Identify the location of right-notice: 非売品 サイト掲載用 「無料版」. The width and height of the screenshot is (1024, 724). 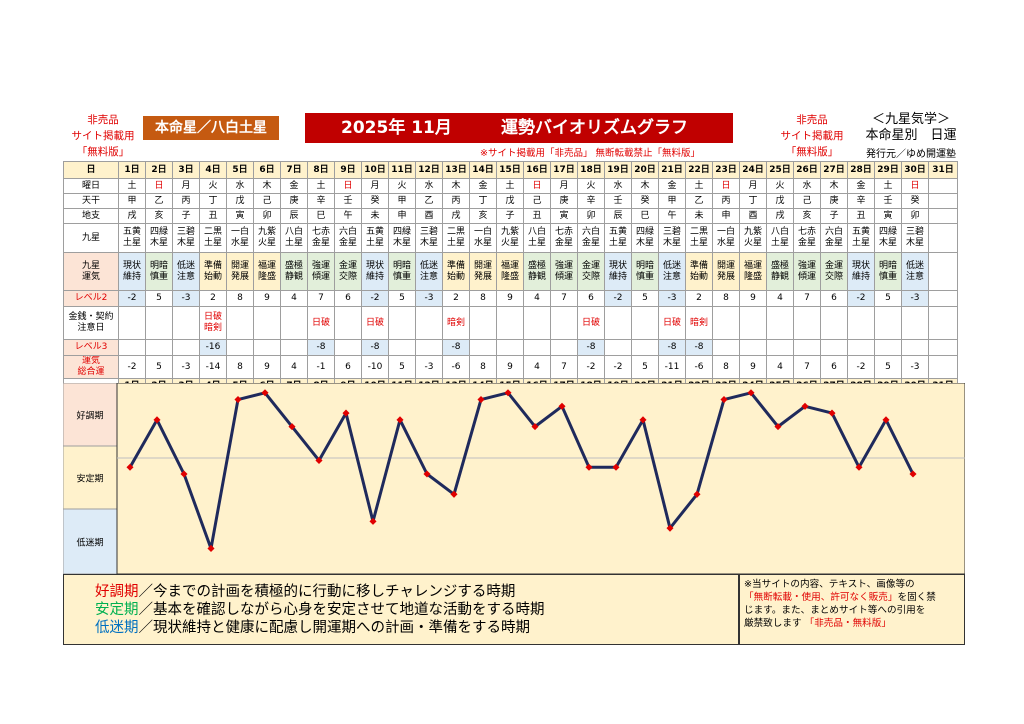
(812, 136).